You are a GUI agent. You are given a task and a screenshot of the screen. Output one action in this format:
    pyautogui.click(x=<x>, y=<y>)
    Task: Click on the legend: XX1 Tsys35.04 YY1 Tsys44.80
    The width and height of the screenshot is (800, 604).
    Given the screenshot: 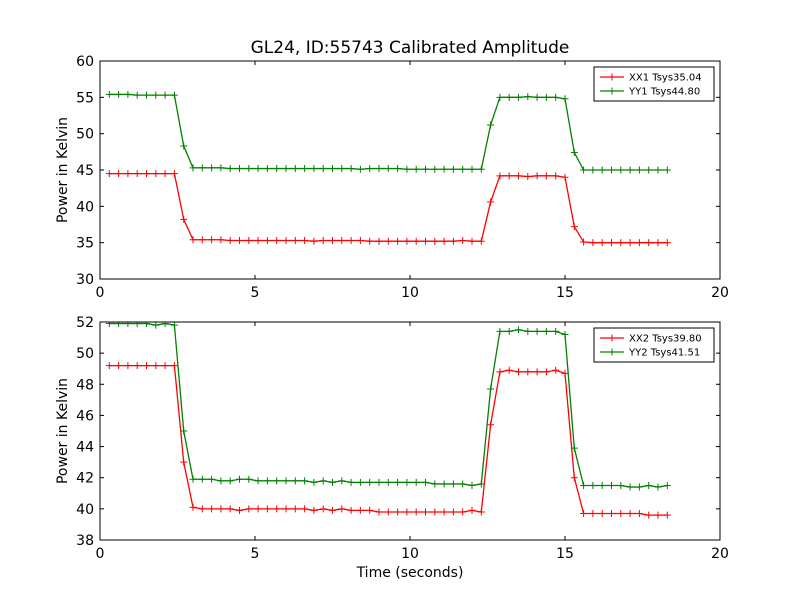 What is the action you would take?
    pyautogui.click(x=654, y=84)
    